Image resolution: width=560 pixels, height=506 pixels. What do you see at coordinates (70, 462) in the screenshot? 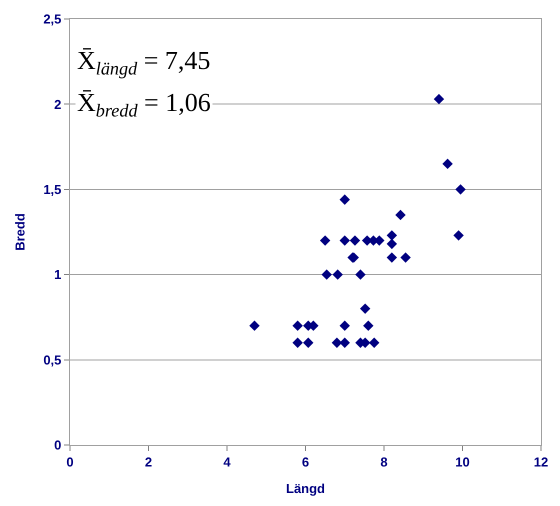
I see `x-tick-label: 0` at bounding box center [70, 462].